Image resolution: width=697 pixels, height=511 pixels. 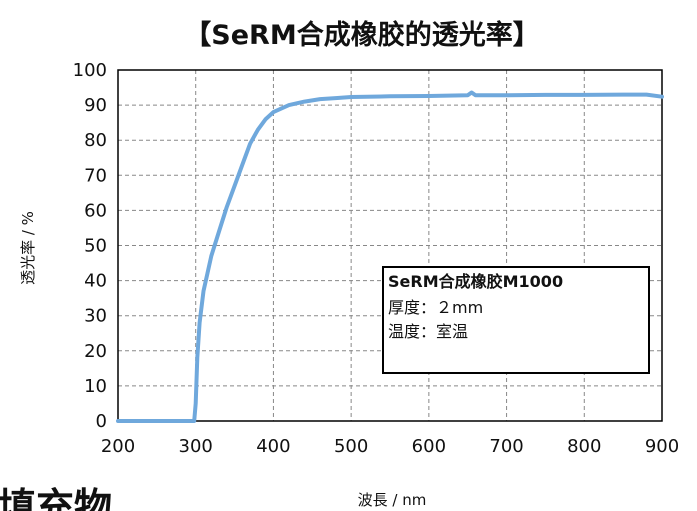 What do you see at coordinates (95, 351) in the screenshot?
I see `y-tick-label: 20` at bounding box center [95, 351].